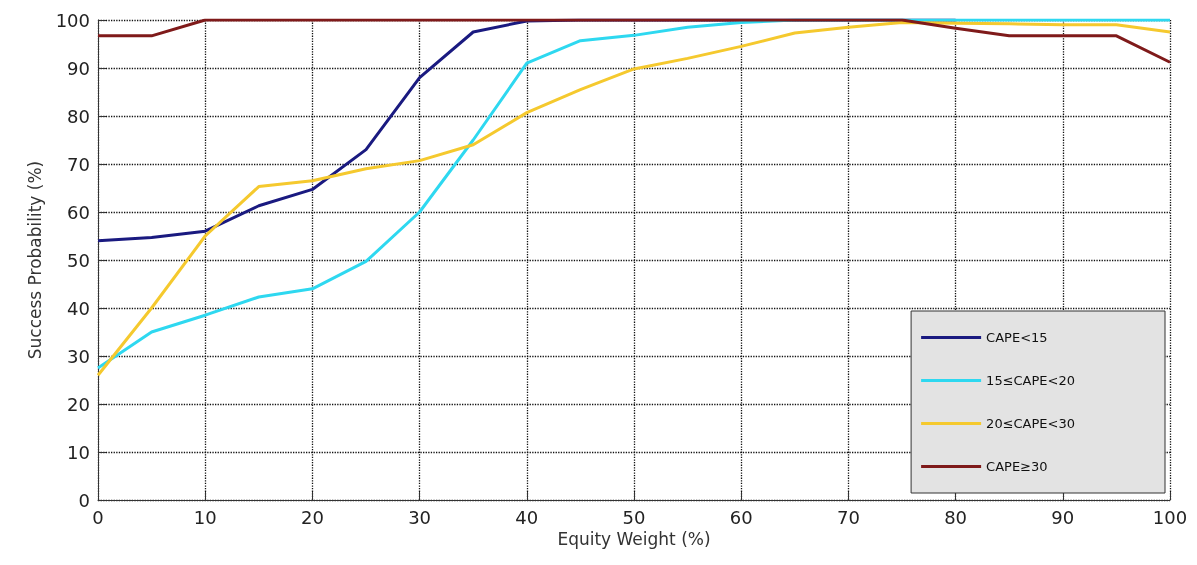  Describe the element at coordinates (848, 517) in the screenshot. I see `x-tick-label: 70` at that location.